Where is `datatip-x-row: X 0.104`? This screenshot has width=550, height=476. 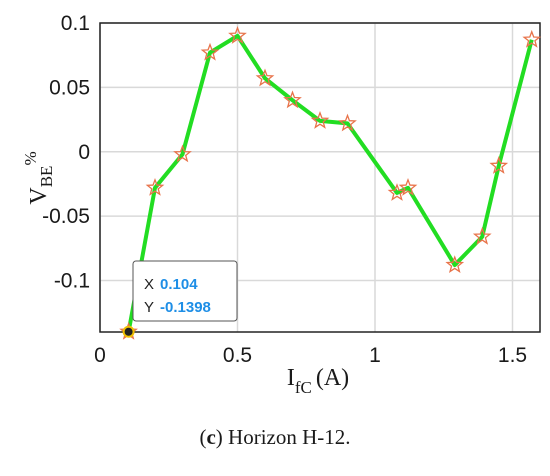 datatip-x-row: X 0.104 is located at coordinates (171, 284).